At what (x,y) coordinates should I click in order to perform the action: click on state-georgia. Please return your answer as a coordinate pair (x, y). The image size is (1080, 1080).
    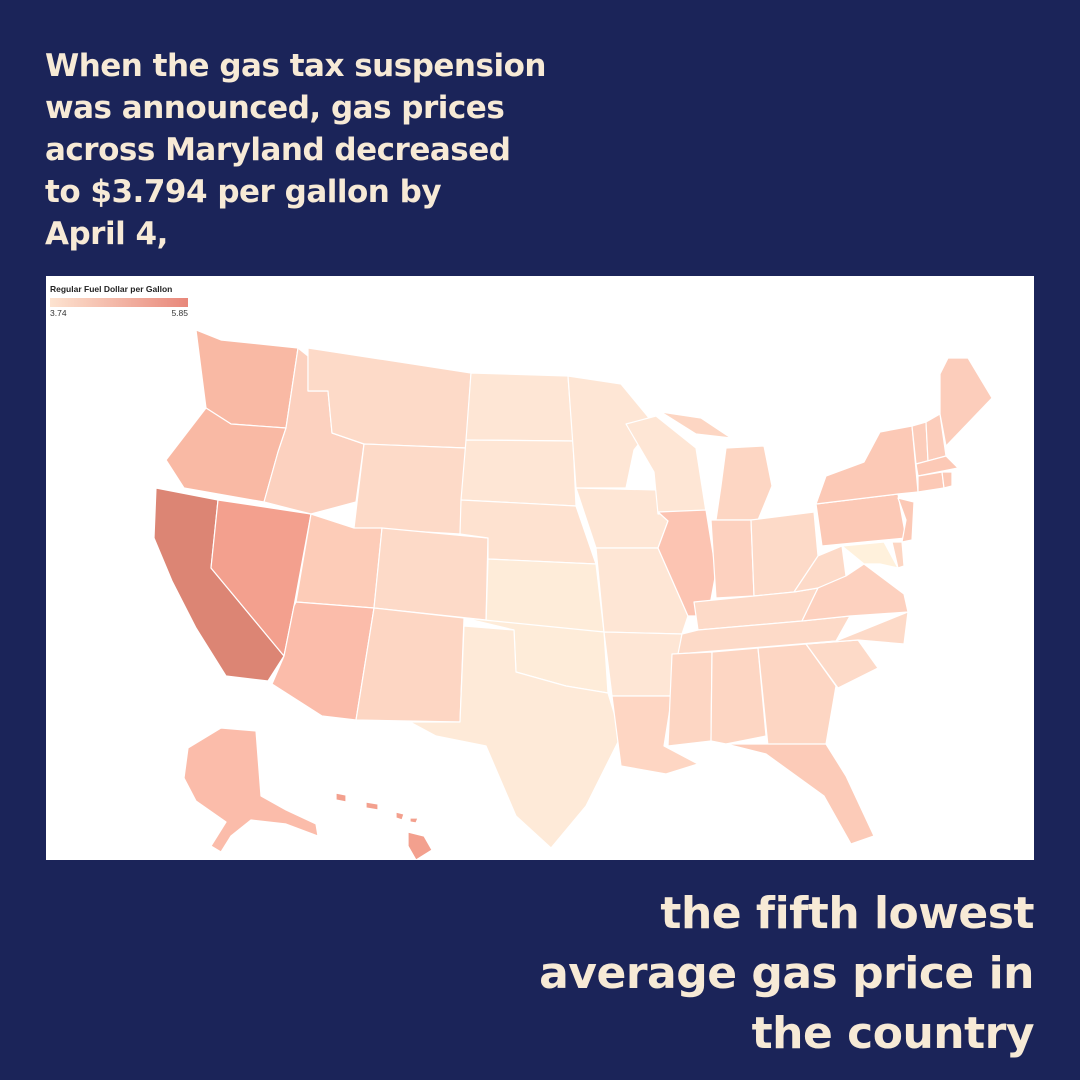
    Looking at the image, I should click on (797, 695).